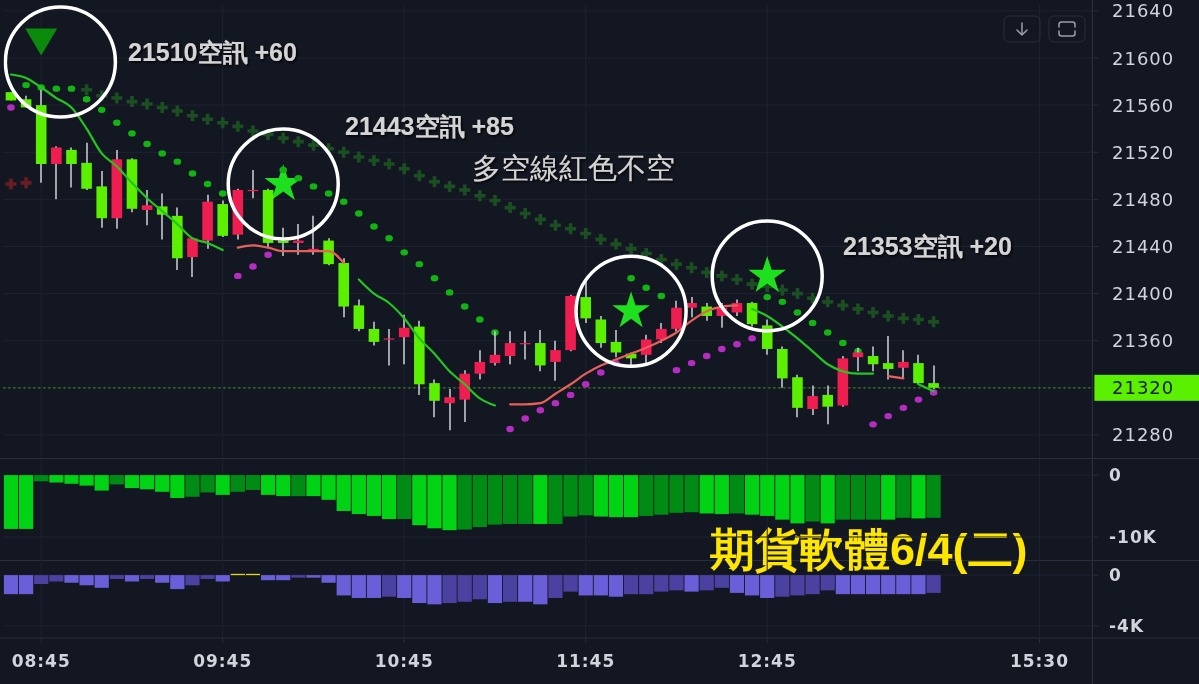 The image size is (1199, 684). Describe the element at coordinates (1143, 11) in the screenshot. I see `y-tick-label: 21640` at that location.